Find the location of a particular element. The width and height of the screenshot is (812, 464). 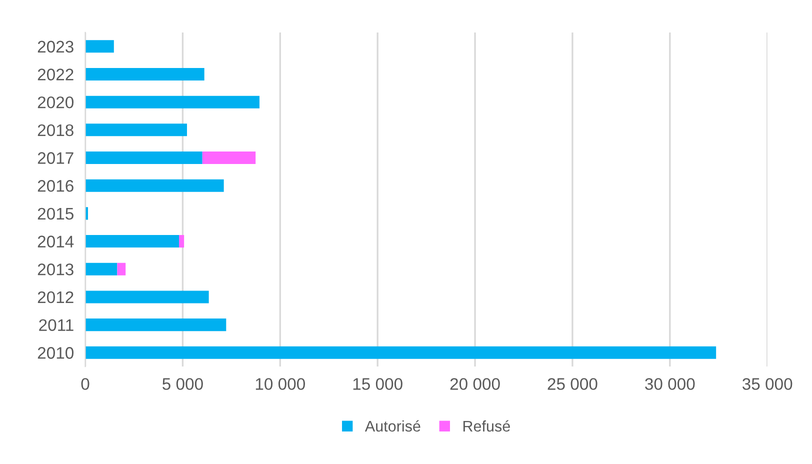

y-tick-label: 2015 is located at coordinates (56, 214).